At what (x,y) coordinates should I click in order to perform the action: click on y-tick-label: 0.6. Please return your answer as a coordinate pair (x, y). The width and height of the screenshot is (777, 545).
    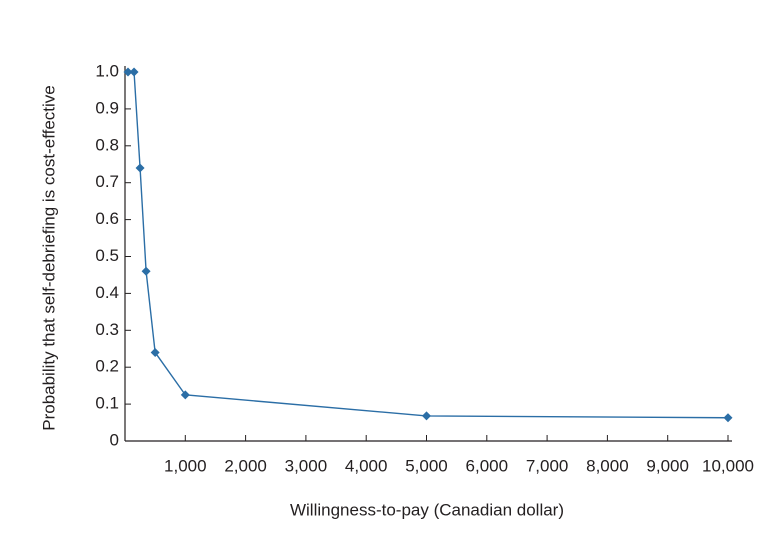
    Looking at the image, I should click on (107, 218).